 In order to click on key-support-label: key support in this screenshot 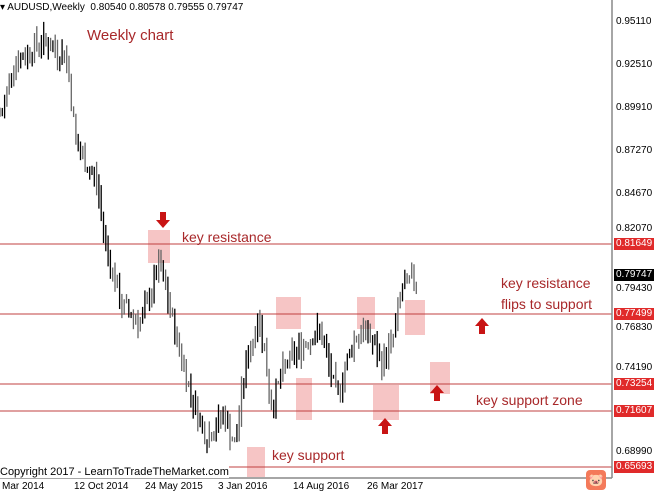, I will do `click(308, 455)`.